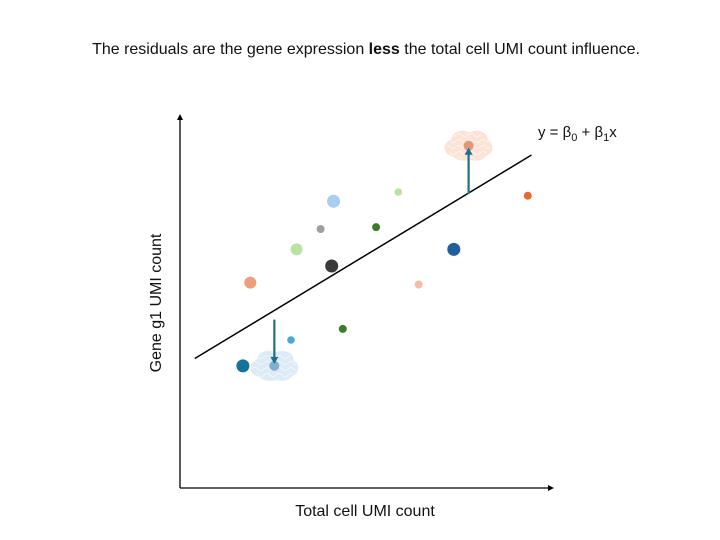 The width and height of the screenshot is (720, 540). I want to click on cloud-shape, so click(468, 145).